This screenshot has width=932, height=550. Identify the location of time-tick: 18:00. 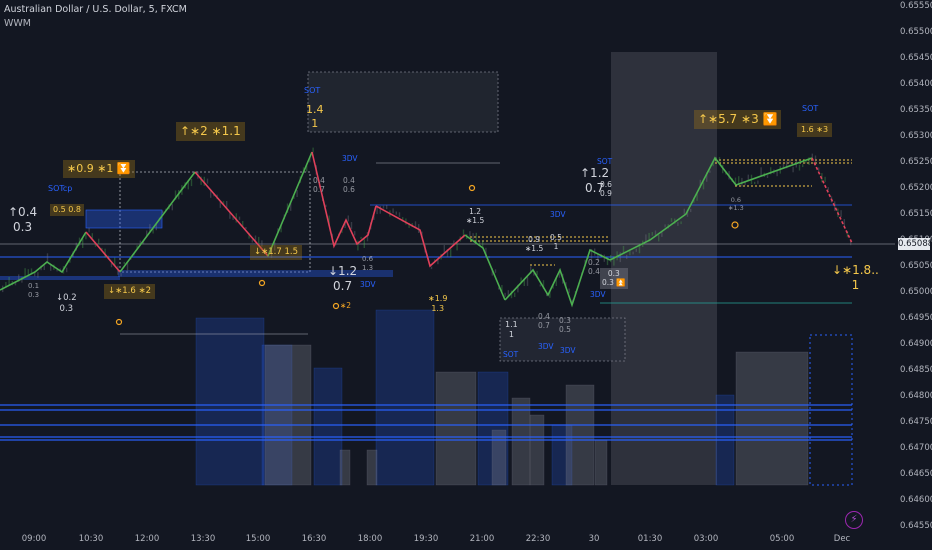
(370, 539).